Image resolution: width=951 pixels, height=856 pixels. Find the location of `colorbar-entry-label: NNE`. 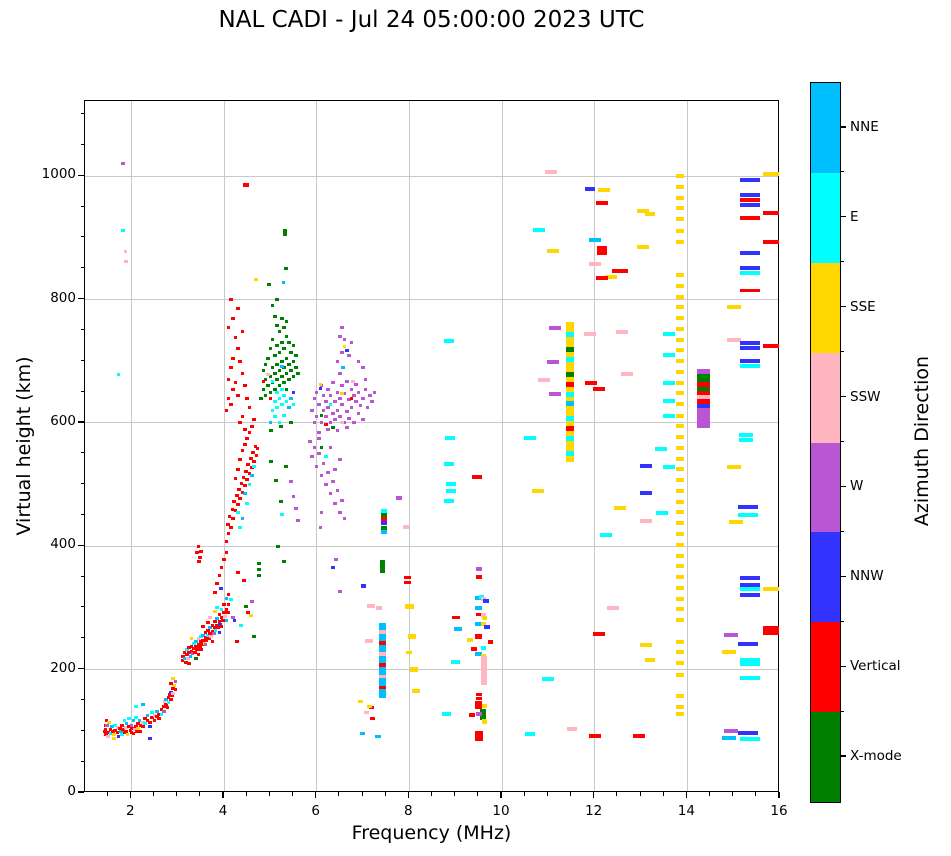

colorbar-entry-label: NNE is located at coordinates (864, 126).